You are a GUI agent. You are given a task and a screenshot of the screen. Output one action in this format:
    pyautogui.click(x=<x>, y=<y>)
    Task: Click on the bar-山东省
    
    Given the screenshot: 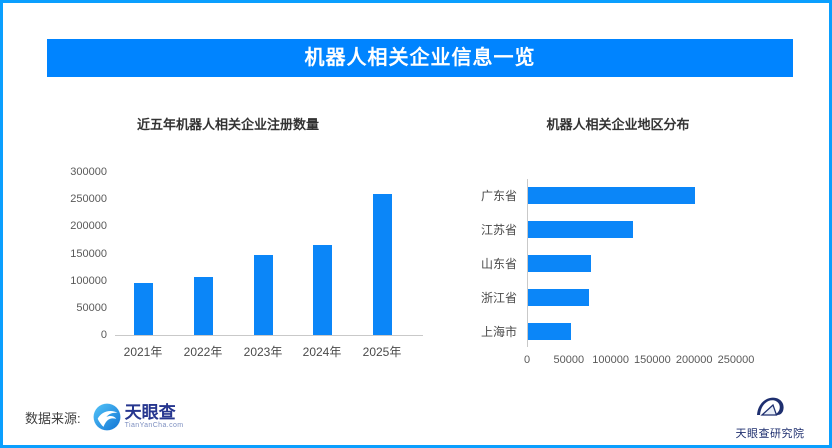 What is the action you would take?
    pyautogui.click(x=559, y=263)
    